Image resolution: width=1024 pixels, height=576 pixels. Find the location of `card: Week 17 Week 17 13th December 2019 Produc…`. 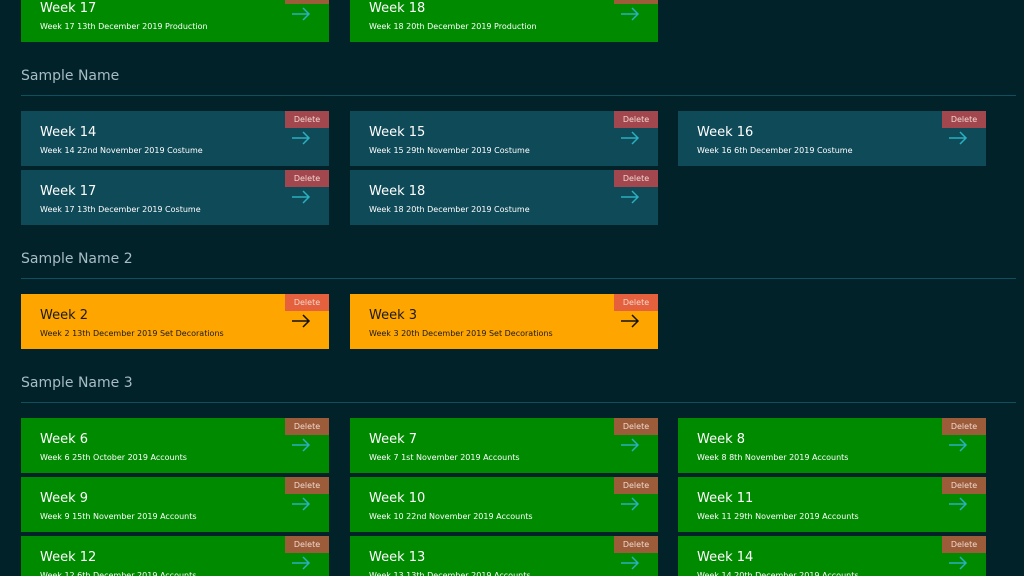

card: Week 17 Week 17 13th December 2019 Produc… is located at coordinates (175, 21).